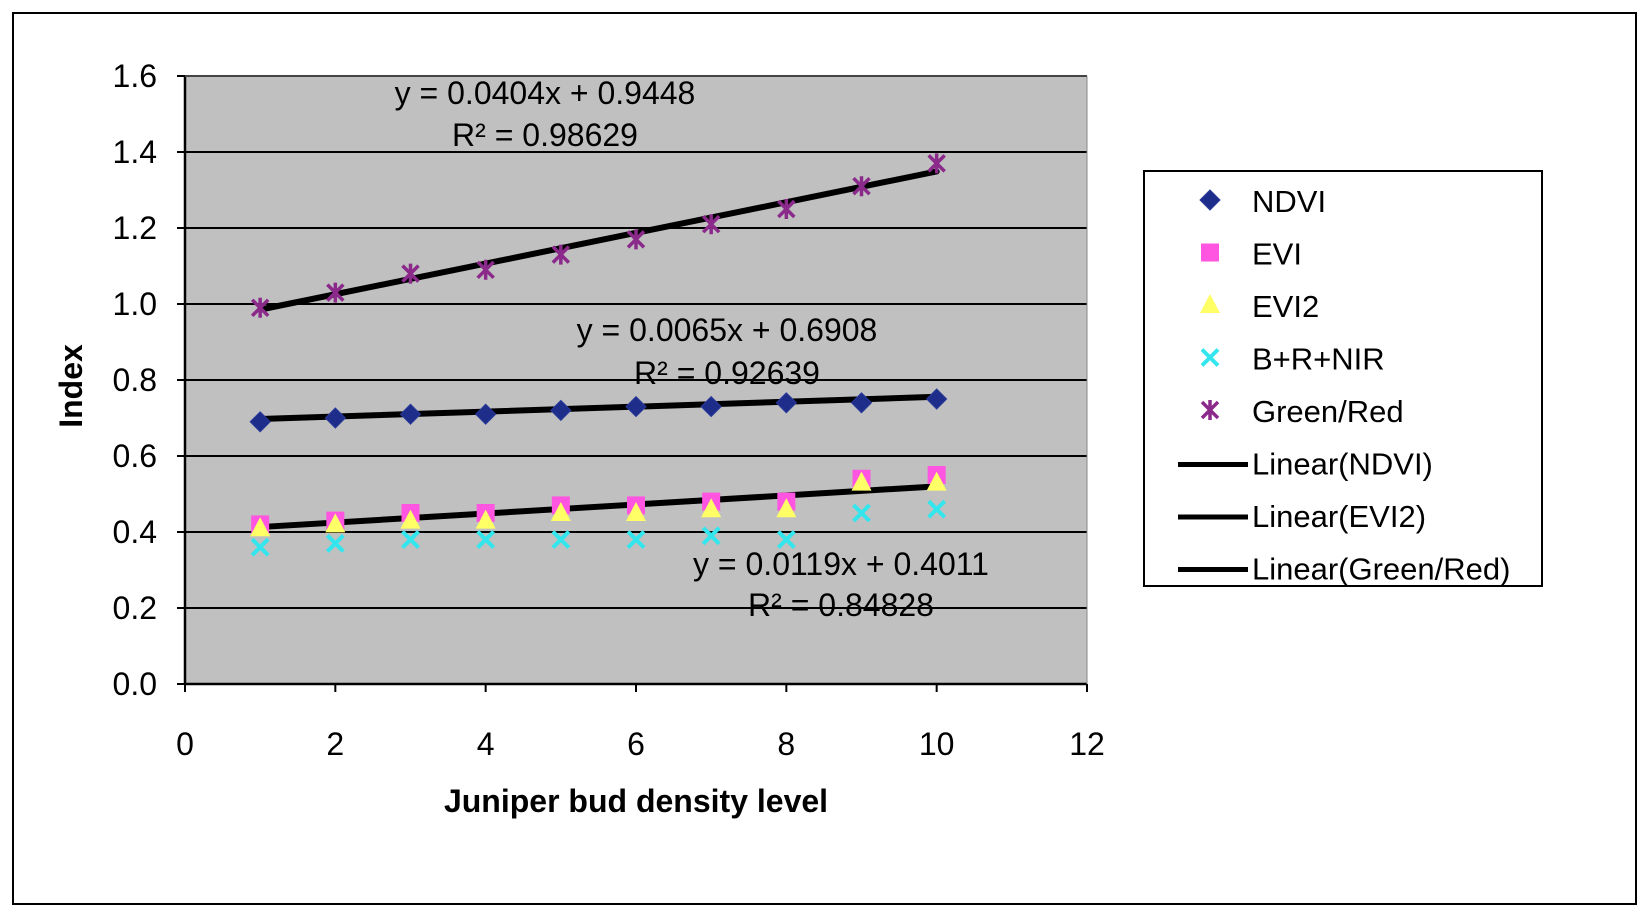 The width and height of the screenshot is (1652, 923). Describe the element at coordinates (1285, 306) in the screenshot. I see `legend-label-evi2: EVI2` at that location.